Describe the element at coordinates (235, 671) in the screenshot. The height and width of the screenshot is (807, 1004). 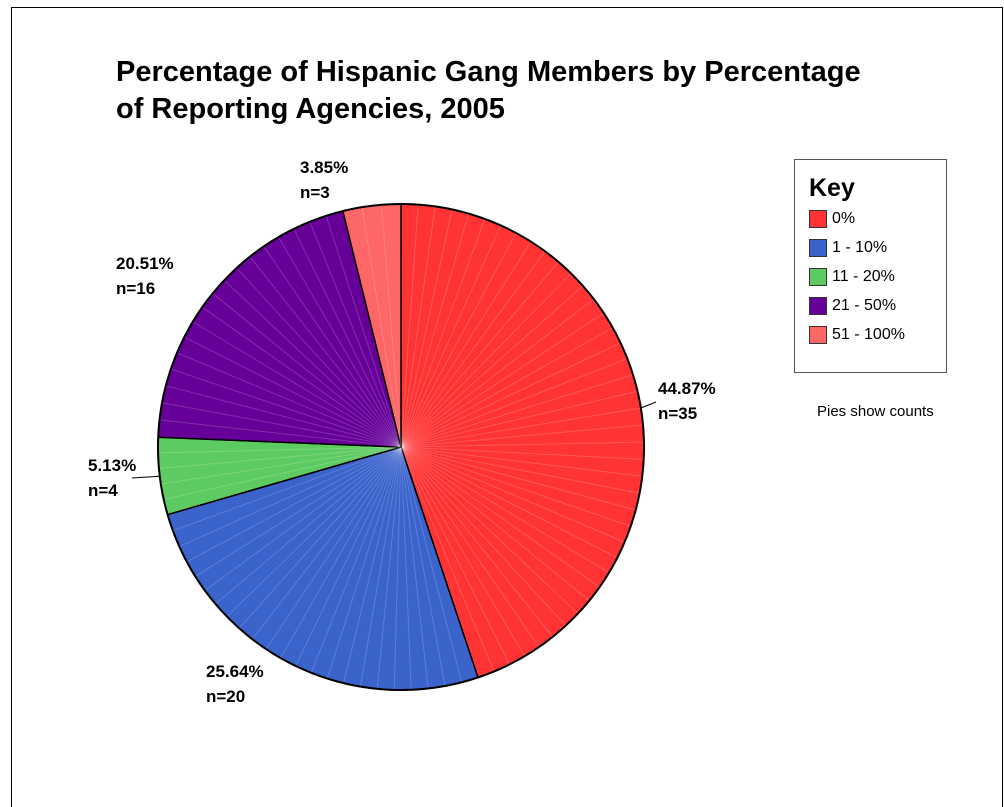
I see `slice-percent-label-1: 25.64%` at that location.